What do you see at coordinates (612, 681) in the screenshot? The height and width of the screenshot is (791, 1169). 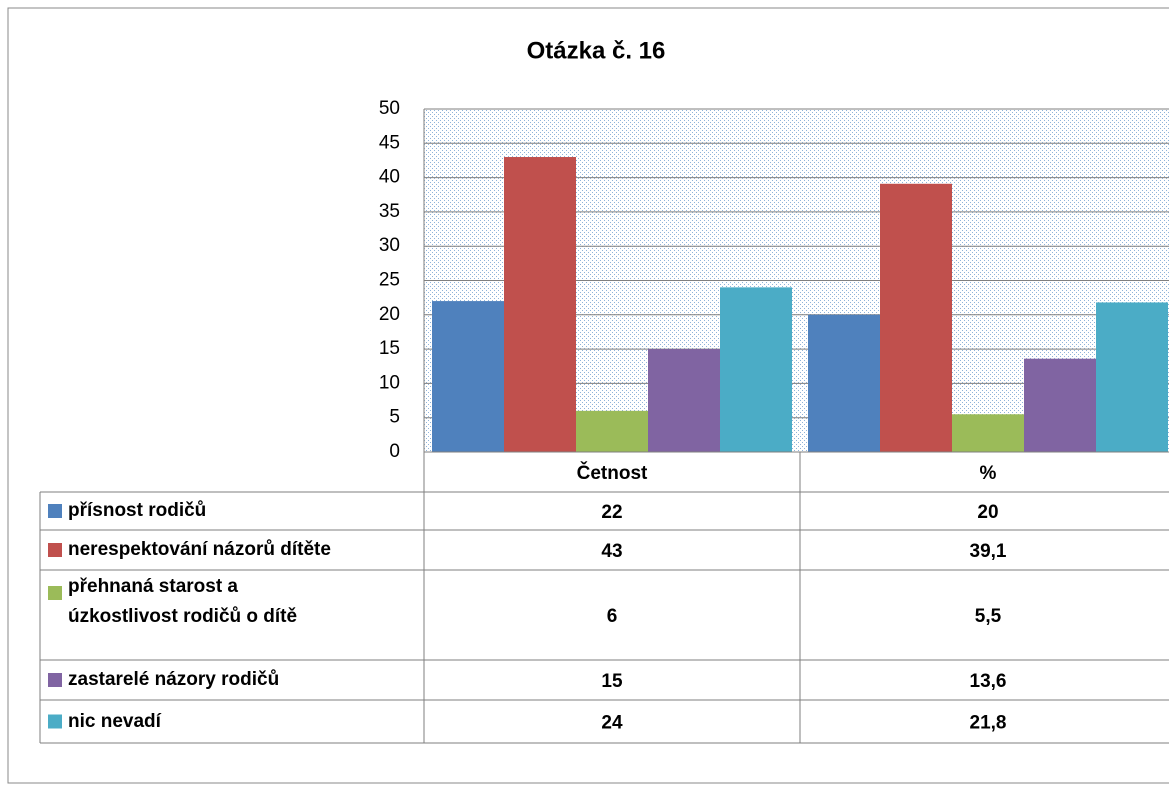 I see `table-value: 15` at bounding box center [612, 681].